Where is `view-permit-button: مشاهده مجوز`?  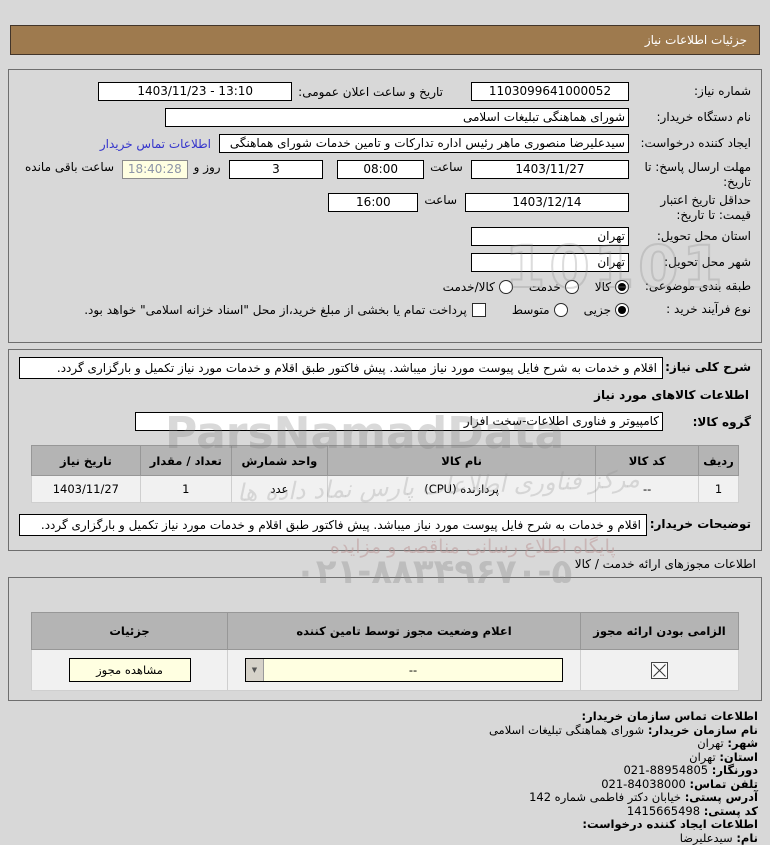 view-permit-button: مشاهده مجوز is located at coordinates (129, 670).